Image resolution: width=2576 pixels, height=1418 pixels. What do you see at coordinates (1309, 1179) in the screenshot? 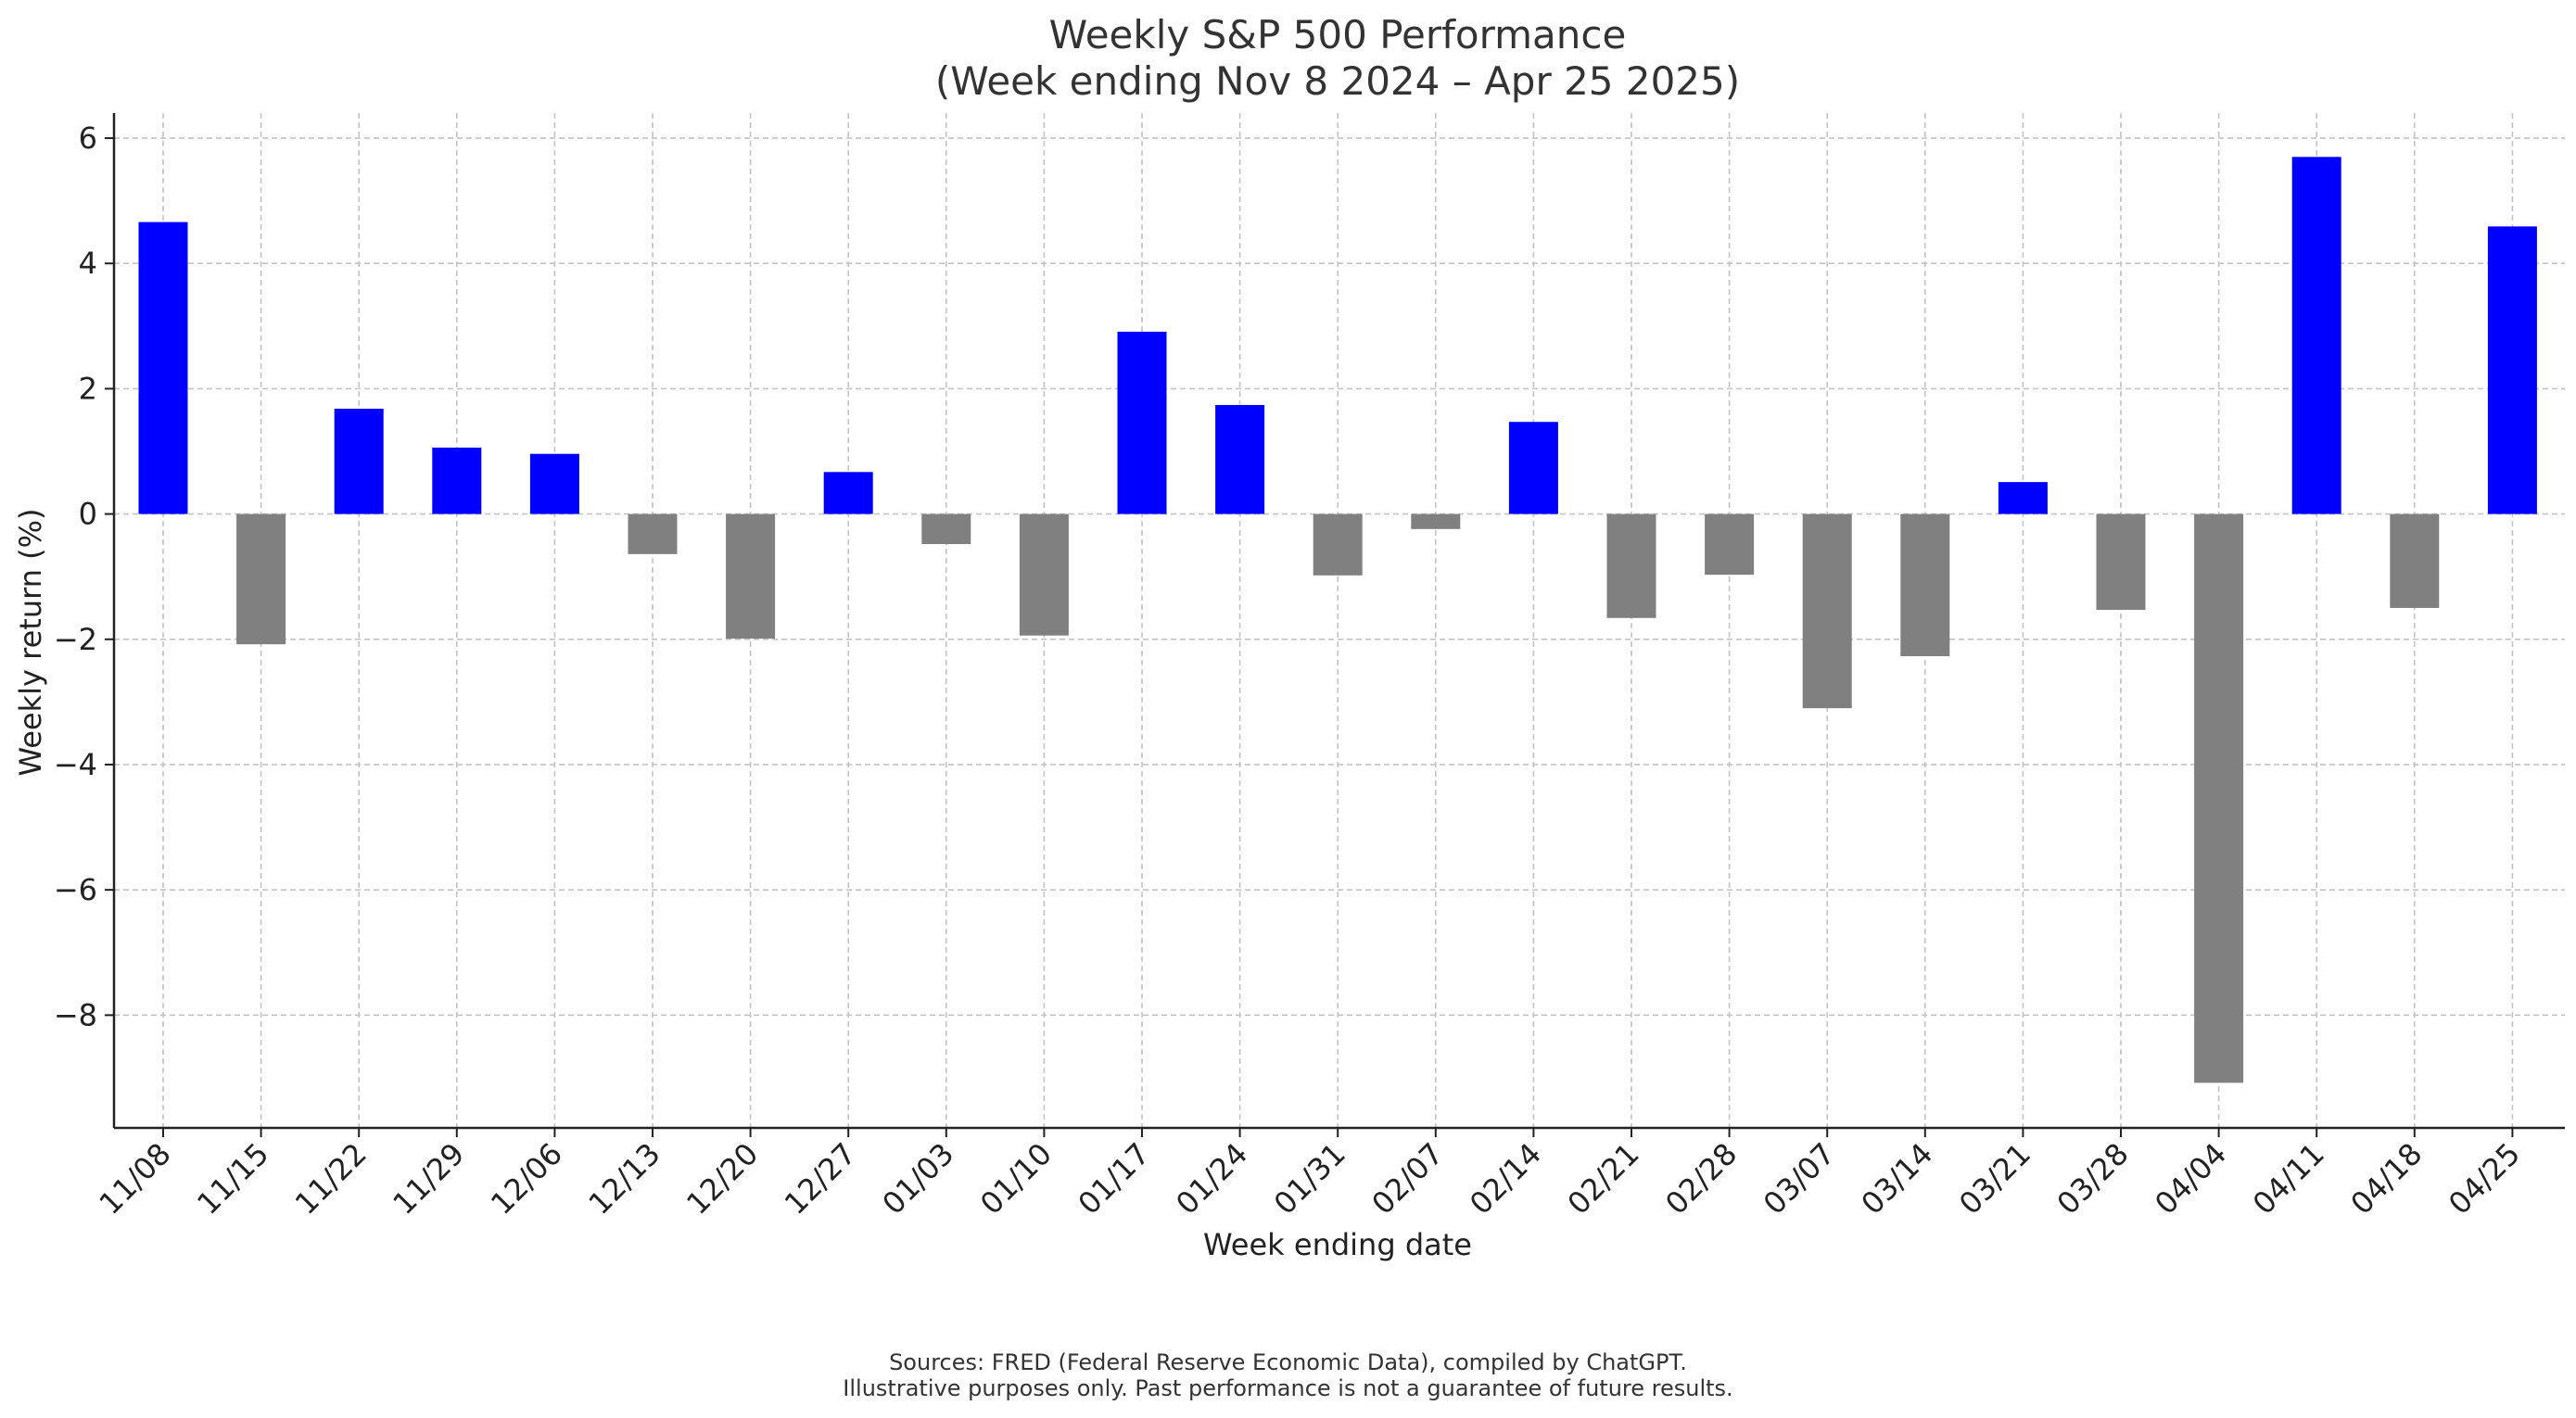
I see `x-tick-label: 01/31` at bounding box center [1309, 1179].